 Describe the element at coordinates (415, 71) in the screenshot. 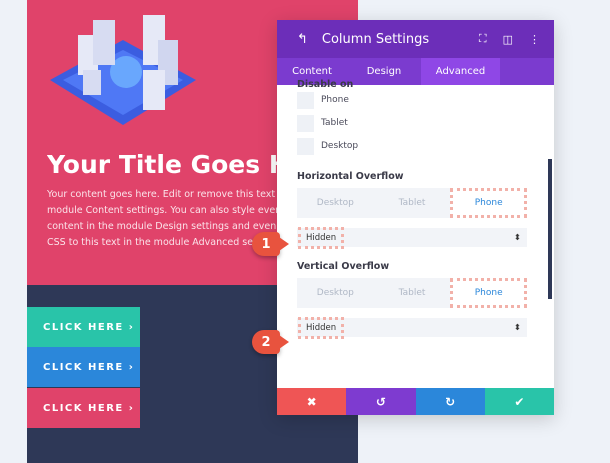

I see `panel-tabs: Content Design Advanced` at that location.